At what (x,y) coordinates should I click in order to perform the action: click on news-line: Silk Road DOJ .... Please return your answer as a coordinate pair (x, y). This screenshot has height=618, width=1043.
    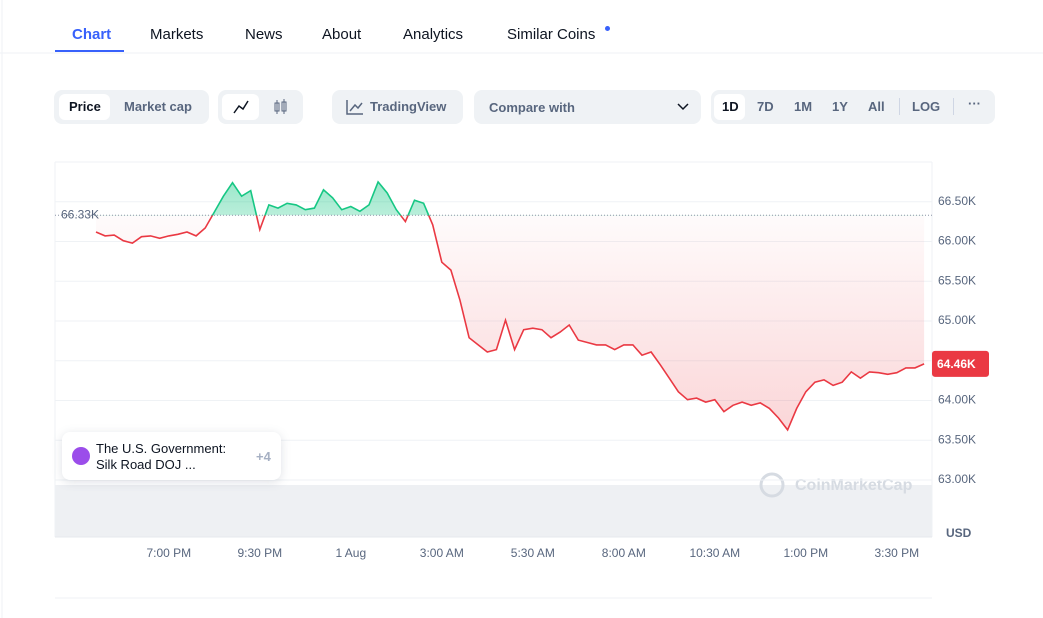
    Looking at the image, I should click on (146, 464).